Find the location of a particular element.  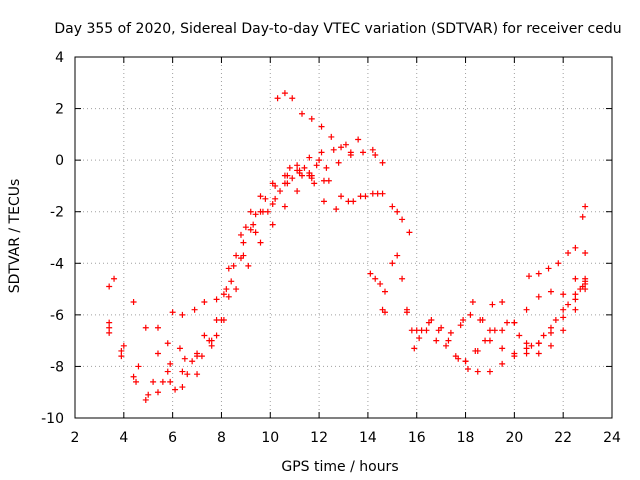

x-tick-label: 24 is located at coordinates (612, 438).